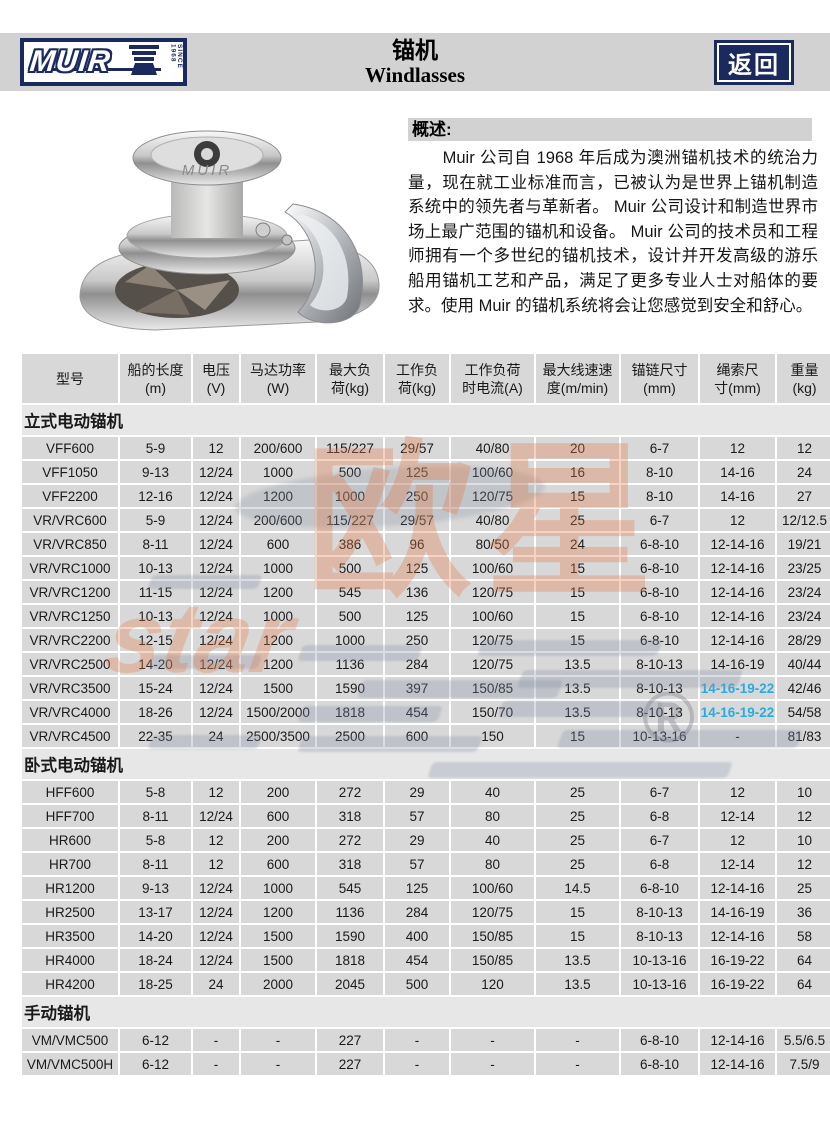 The image size is (830, 1144). What do you see at coordinates (103, 62) in the screenshot?
I see `muir-logo: MUIR SINCE 1968` at bounding box center [103, 62].